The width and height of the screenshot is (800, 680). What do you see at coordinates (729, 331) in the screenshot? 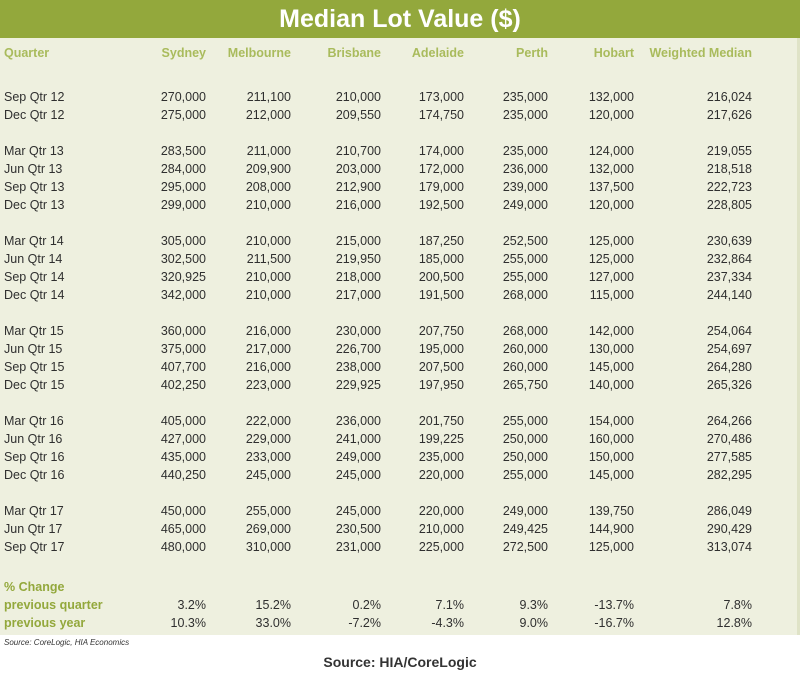
I see `table-cell: 254,064` at bounding box center [729, 331].